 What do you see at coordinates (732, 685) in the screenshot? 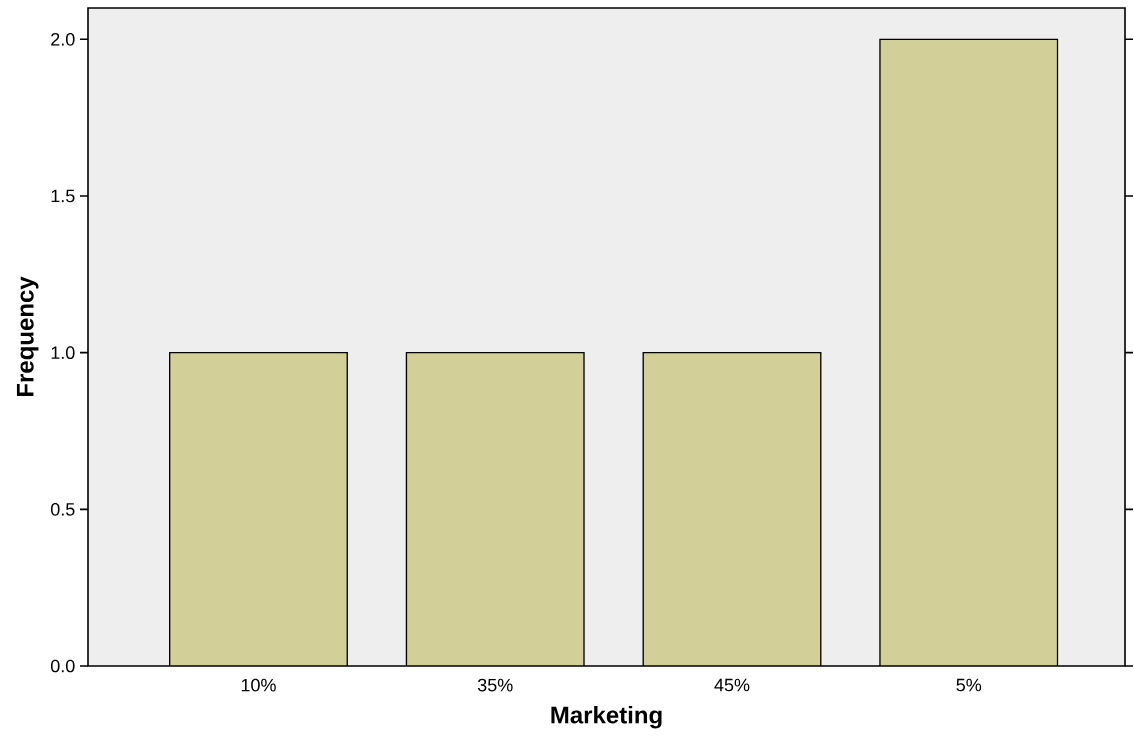
I see `x-tick-label: 45%` at bounding box center [732, 685].